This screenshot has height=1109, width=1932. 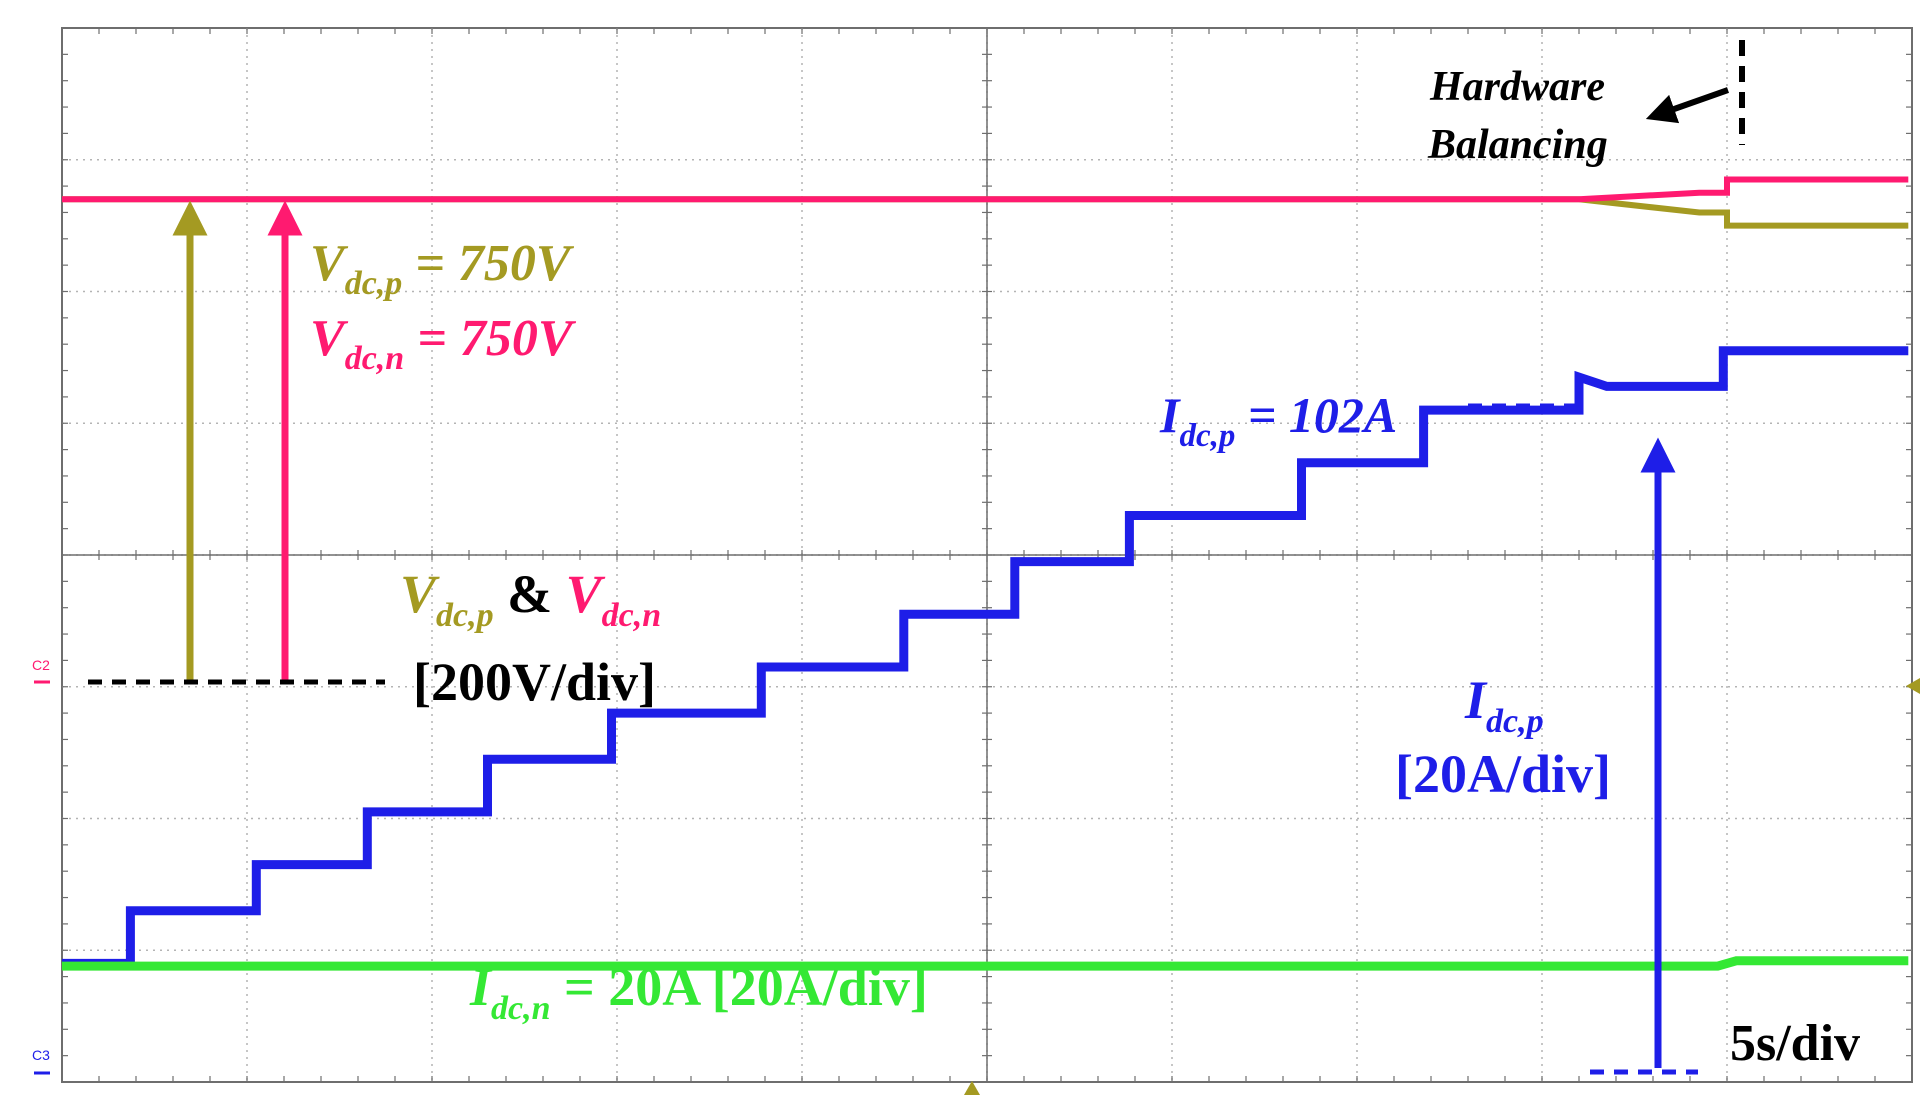 What do you see at coordinates (41, 665) in the screenshot?
I see `c2-marker-label: C2` at bounding box center [41, 665].